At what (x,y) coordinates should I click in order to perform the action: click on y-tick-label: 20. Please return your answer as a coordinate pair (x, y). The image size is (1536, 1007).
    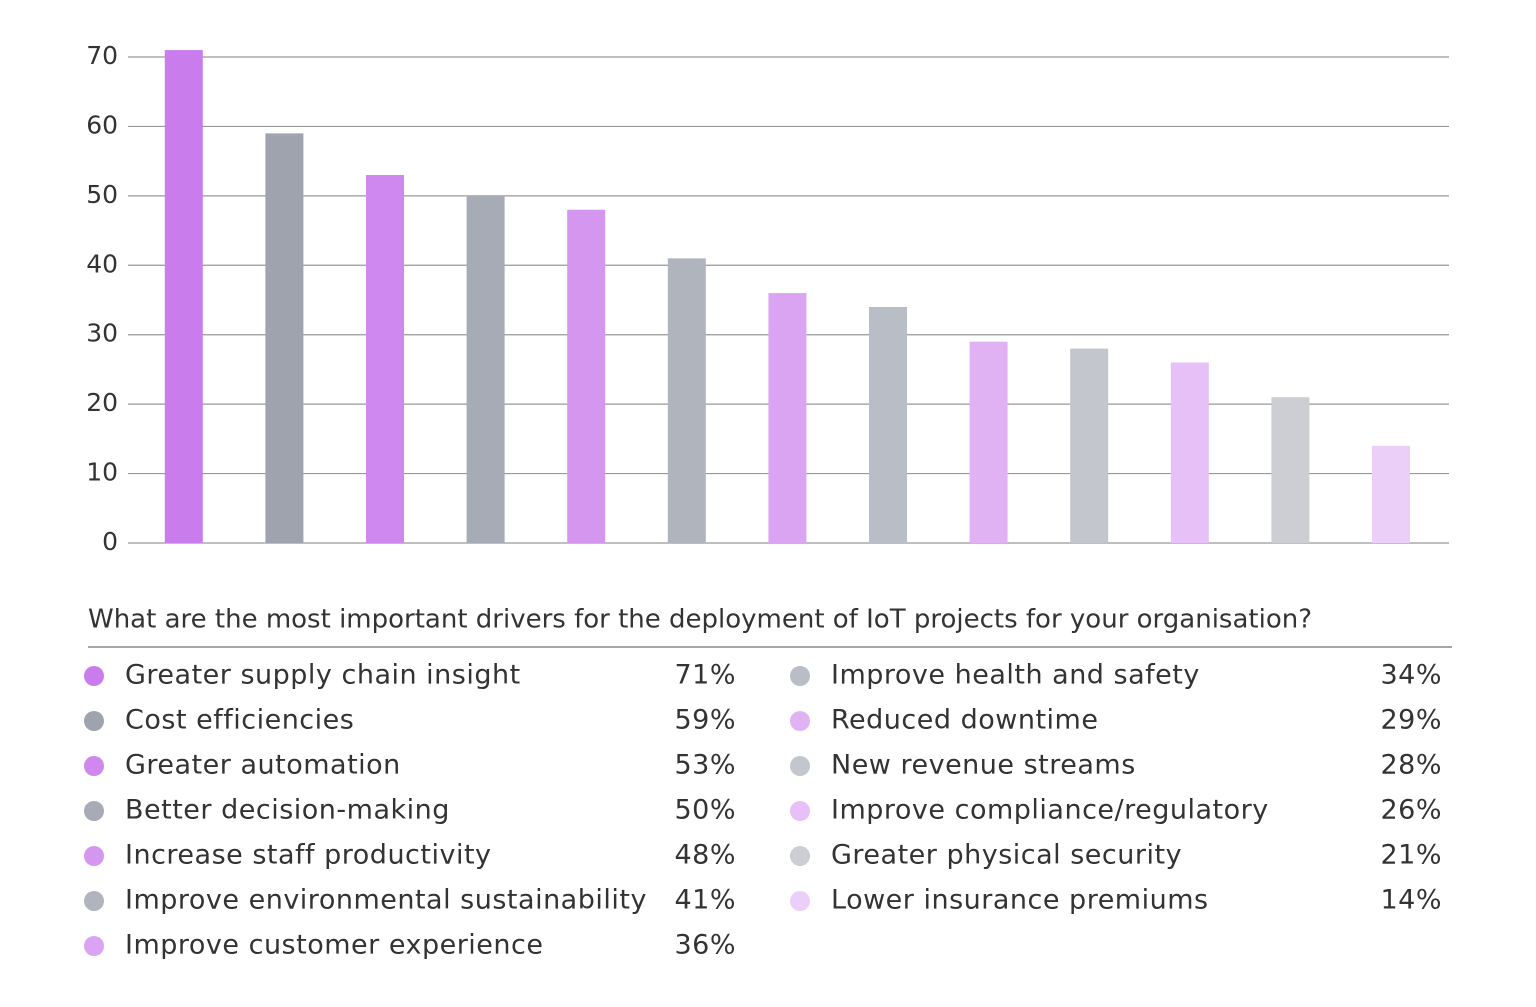
    Looking at the image, I should click on (102, 402).